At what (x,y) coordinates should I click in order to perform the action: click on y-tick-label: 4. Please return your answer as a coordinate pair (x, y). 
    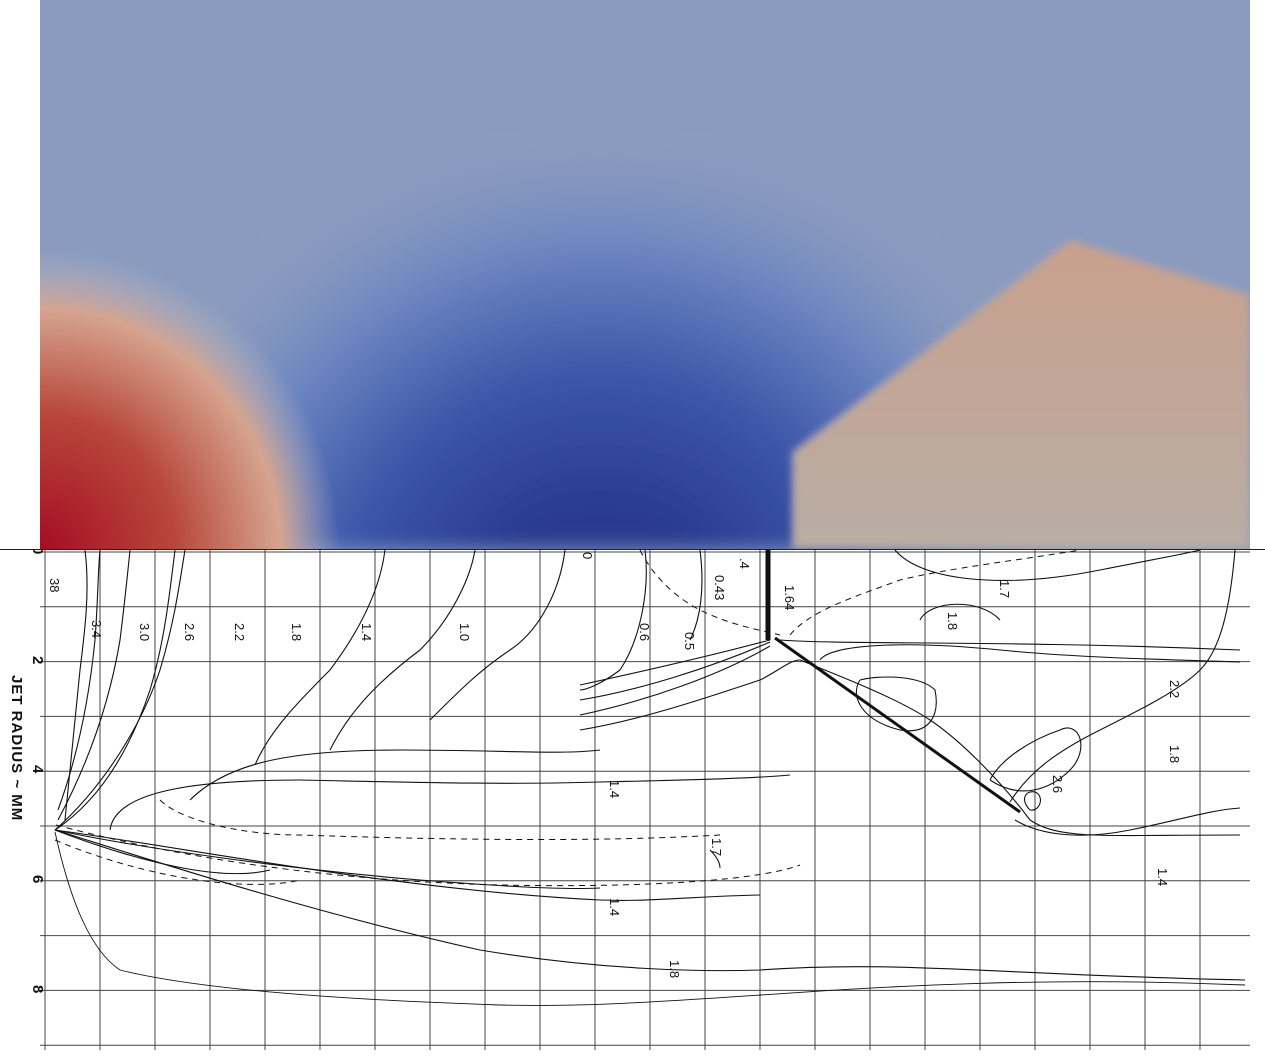
    Looking at the image, I should click on (37, 769).